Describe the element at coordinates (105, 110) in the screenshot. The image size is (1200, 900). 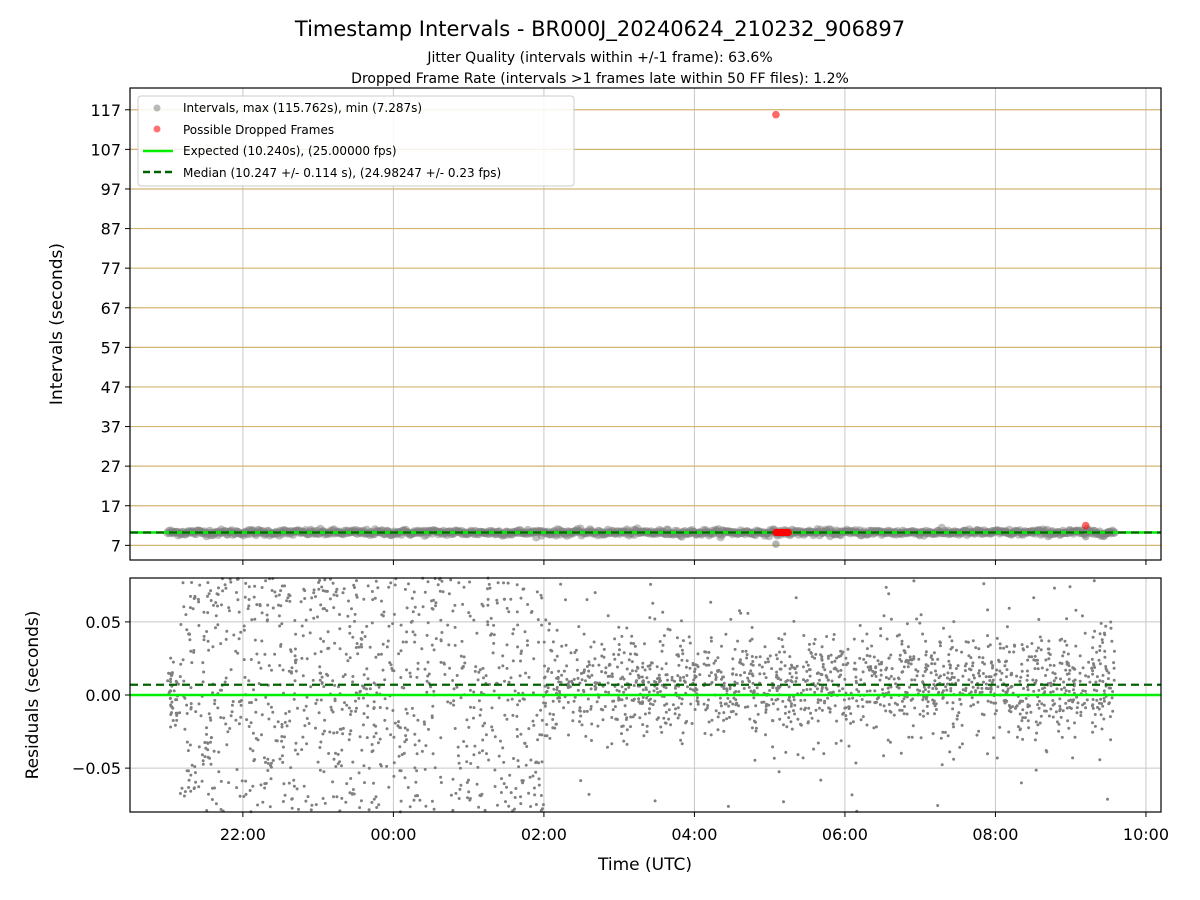
I see `intervals-ytick-label-11: 117` at that location.